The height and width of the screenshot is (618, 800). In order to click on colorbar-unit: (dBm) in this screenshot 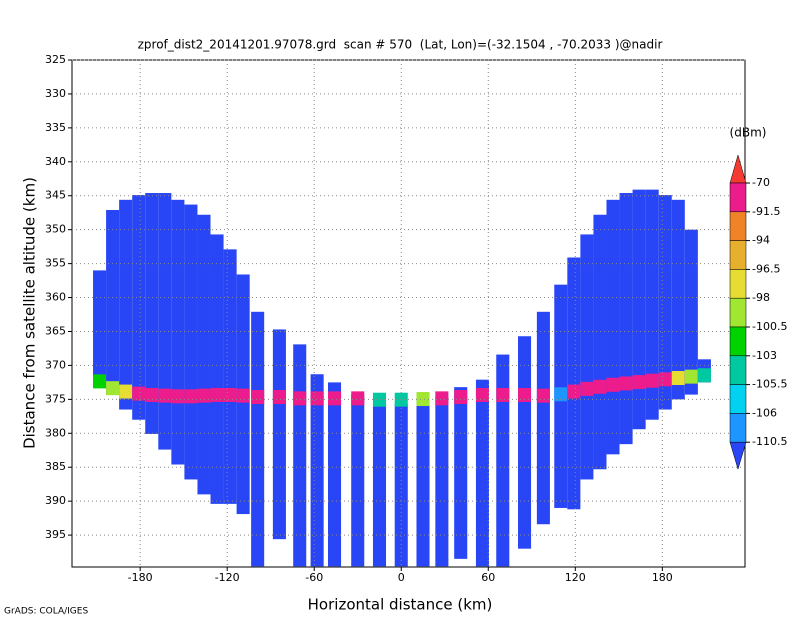, I will do `click(748, 133)`.